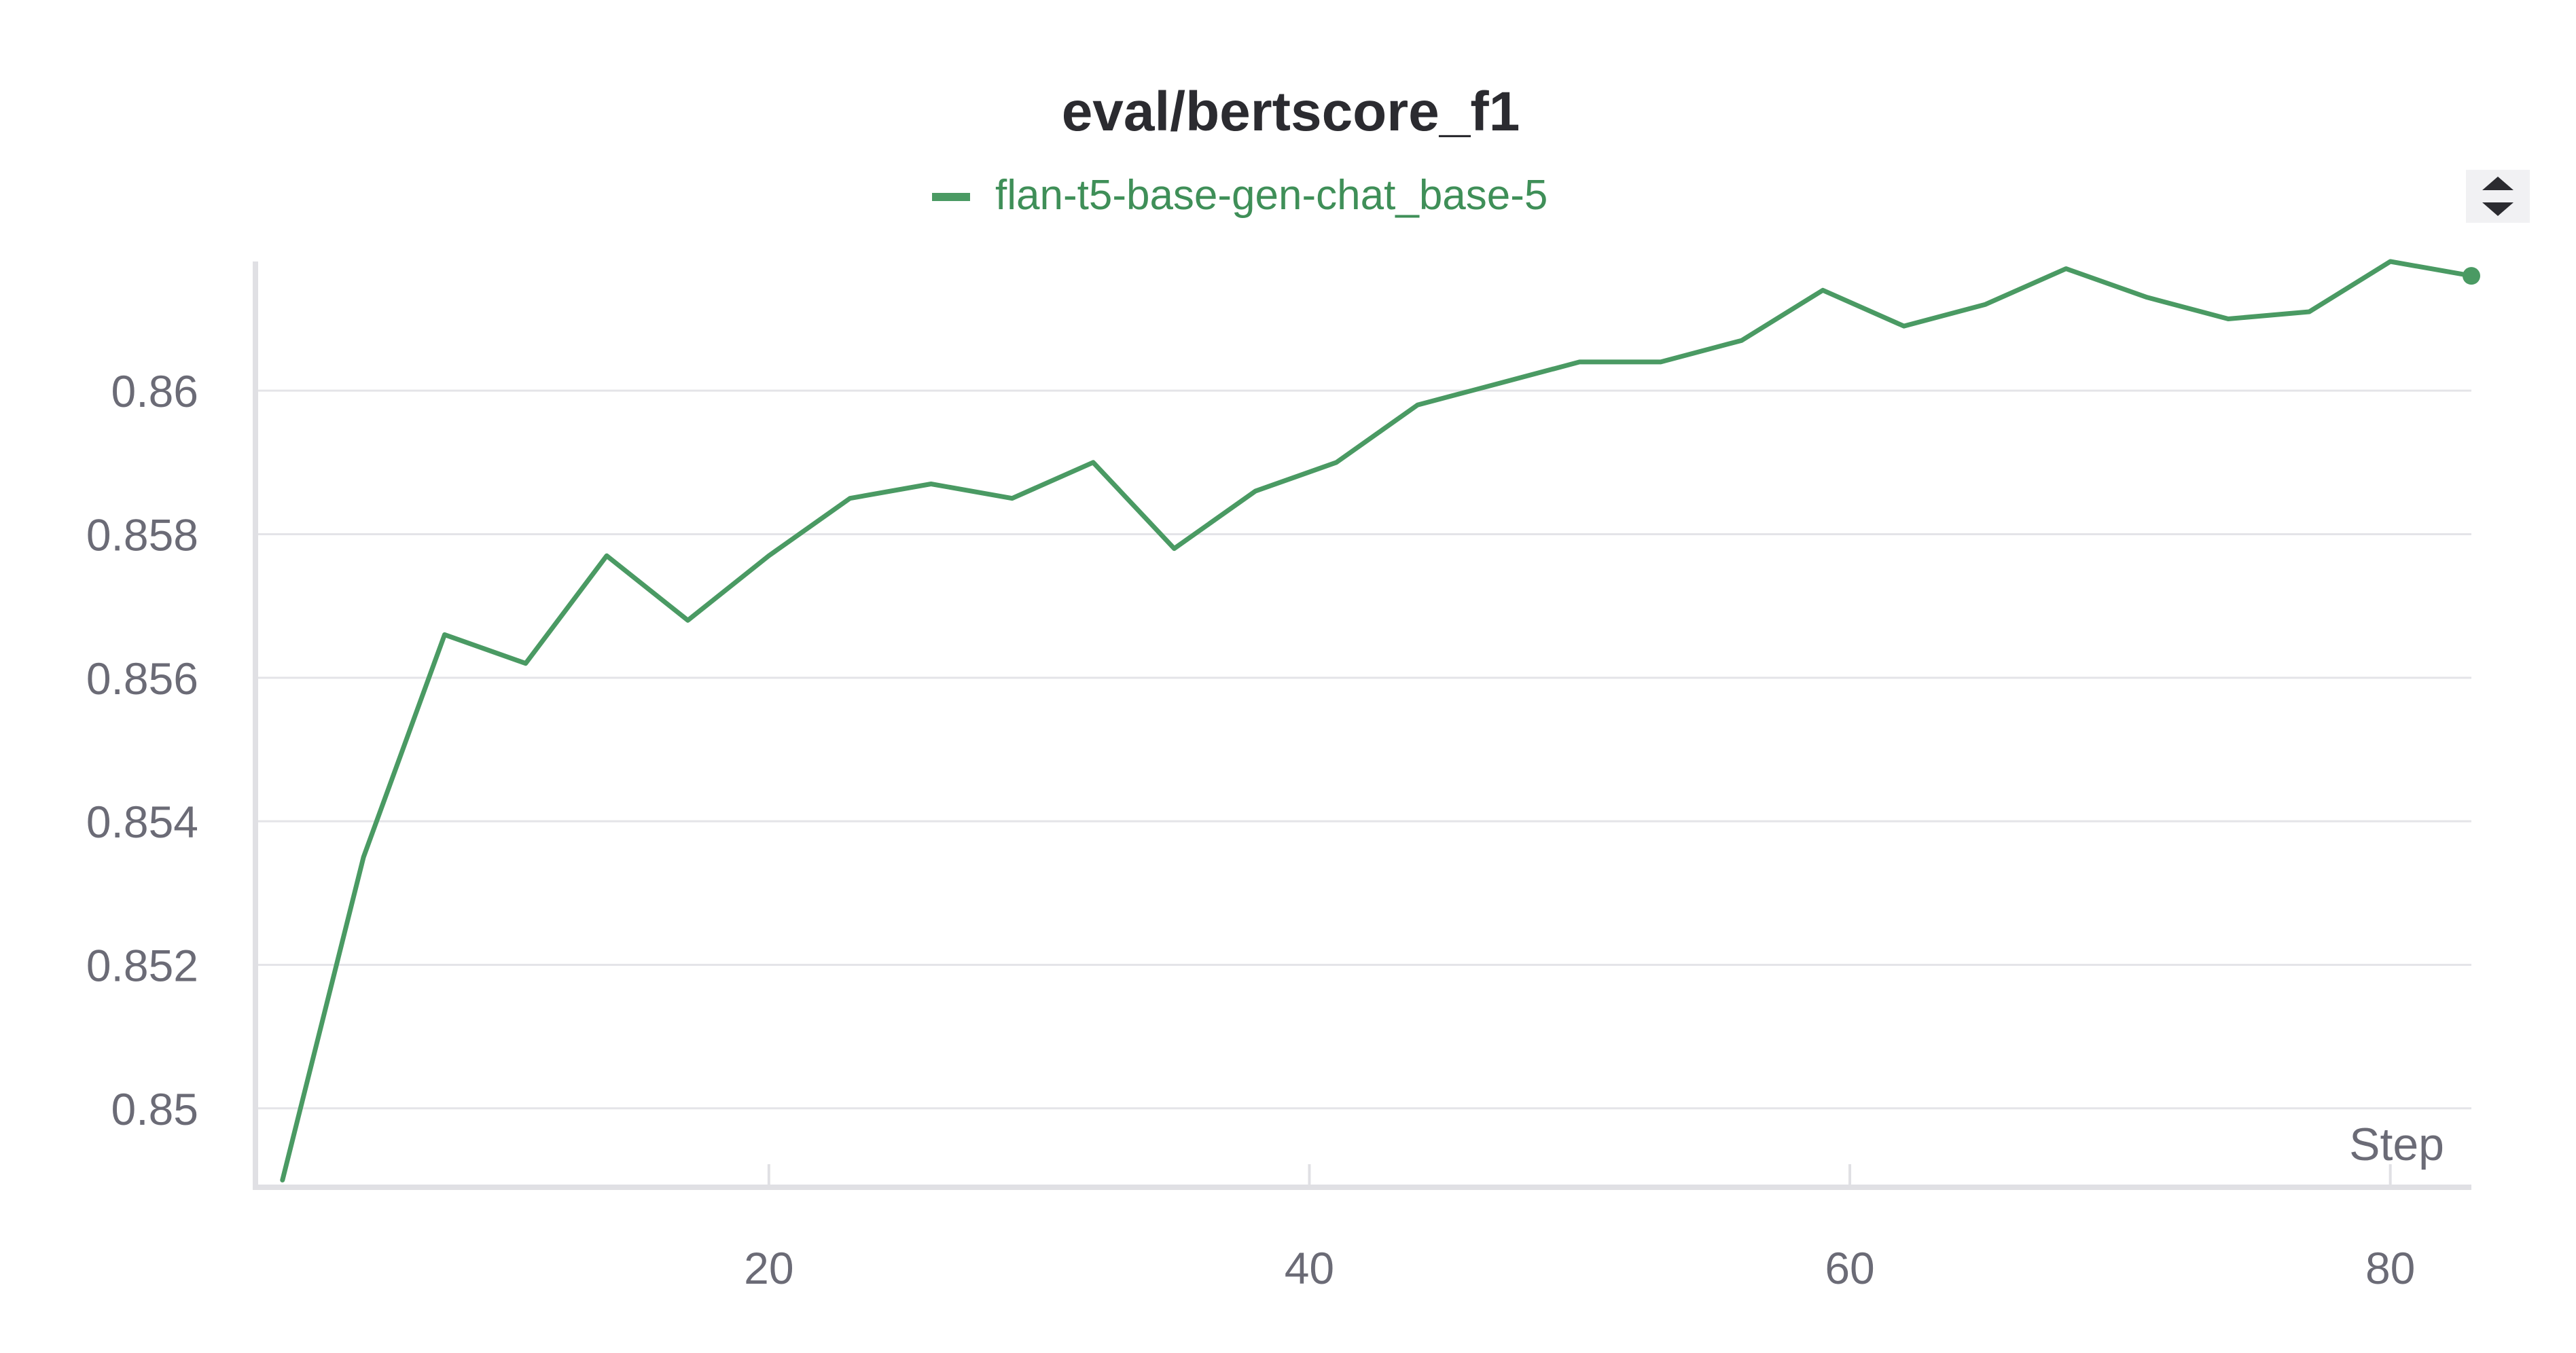 This screenshot has height=1353, width=2576. What do you see at coordinates (142, 822) in the screenshot?
I see `y-tick-label: 0.854` at bounding box center [142, 822].